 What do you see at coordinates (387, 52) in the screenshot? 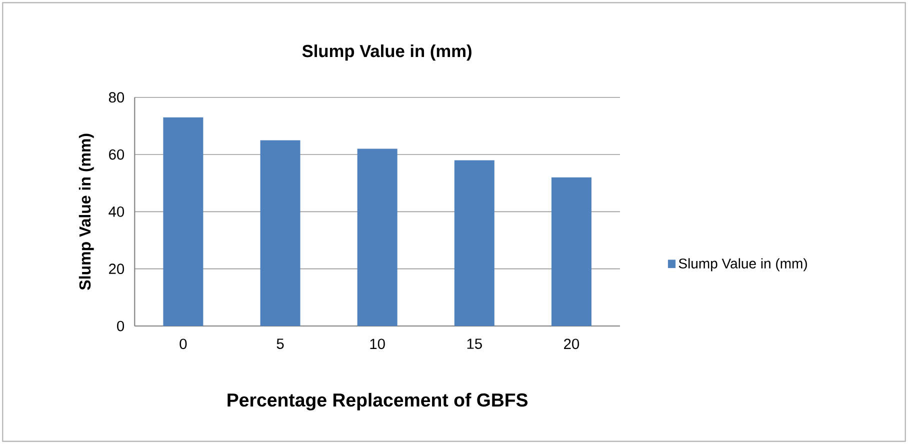
I see `chart-title: Slump Value in (mm)` at bounding box center [387, 52].